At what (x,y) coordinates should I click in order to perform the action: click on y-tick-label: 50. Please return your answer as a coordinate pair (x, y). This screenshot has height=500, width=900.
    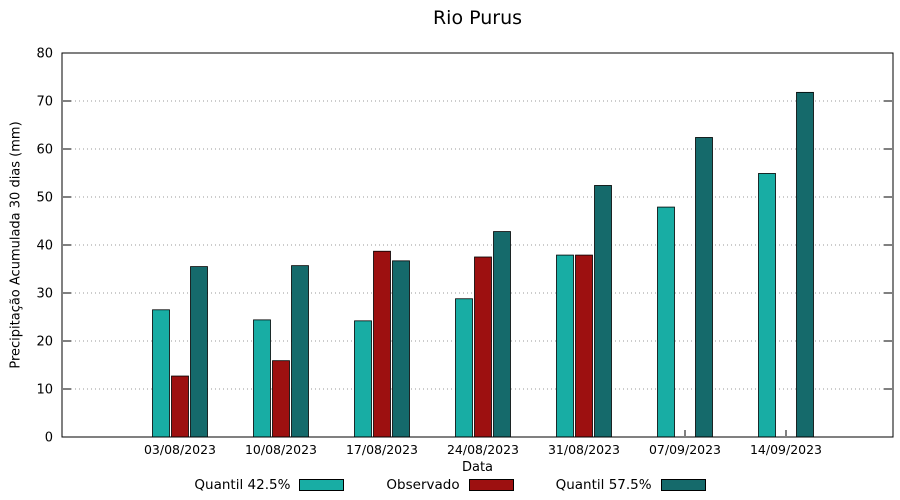
    Looking at the image, I should click on (44, 198).